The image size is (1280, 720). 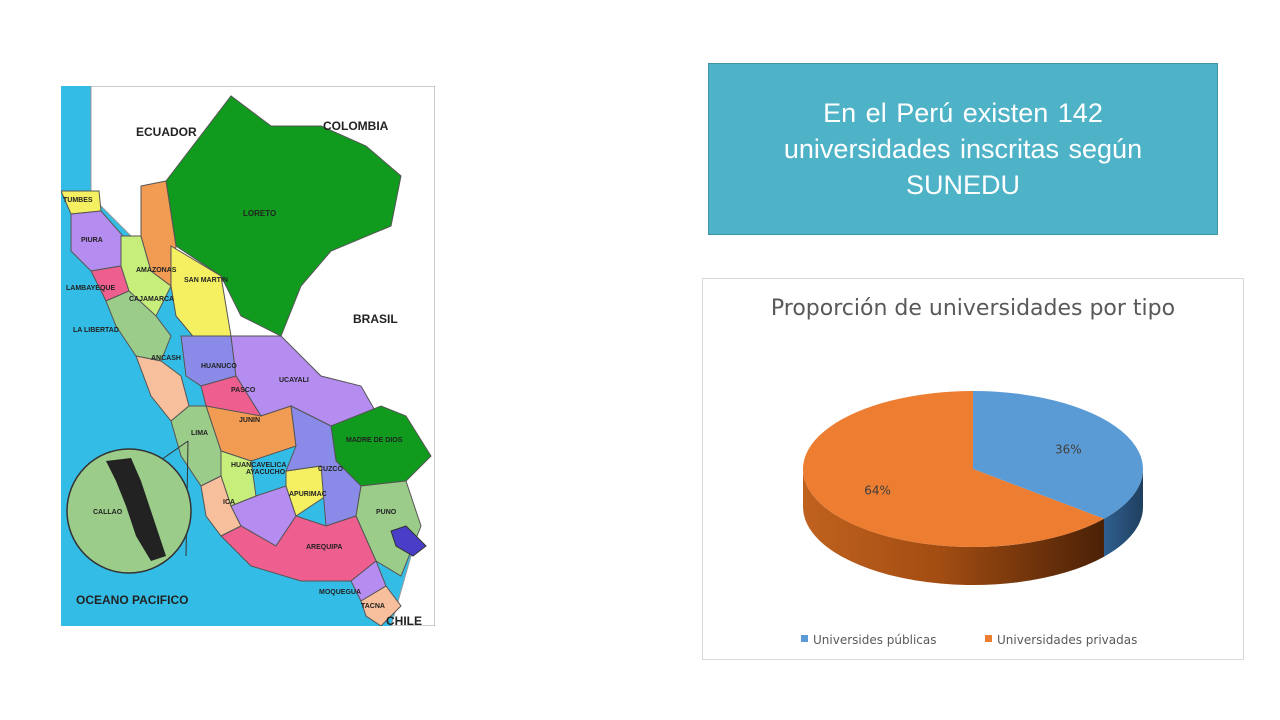 What do you see at coordinates (875, 640) in the screenshot?
I see `legend-label-0: Universides públicas` at bounding box center [875, 640].